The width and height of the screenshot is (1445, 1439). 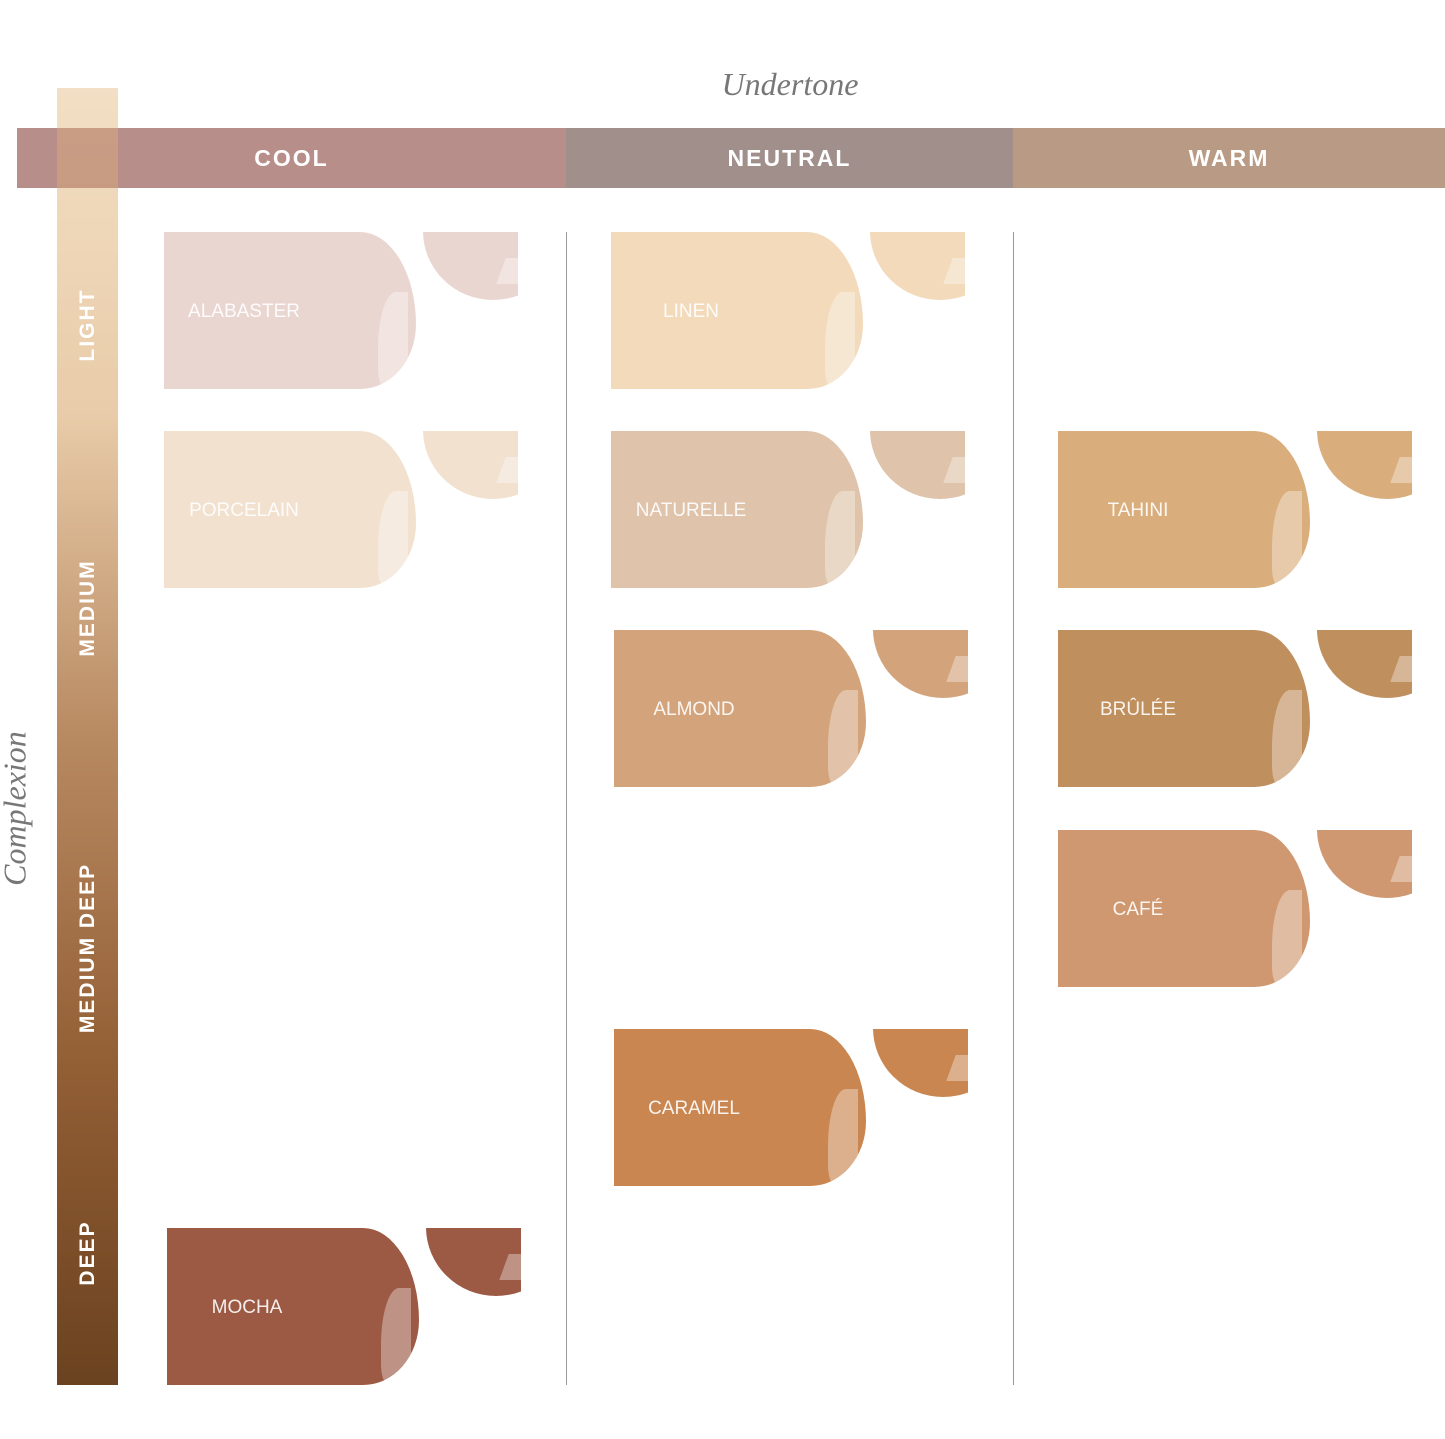 What do you see at coordinates (1184, 709) in the screenshot?
I see `shade-swatch: BRÛLÉE` at bounding box center [1184, 709].